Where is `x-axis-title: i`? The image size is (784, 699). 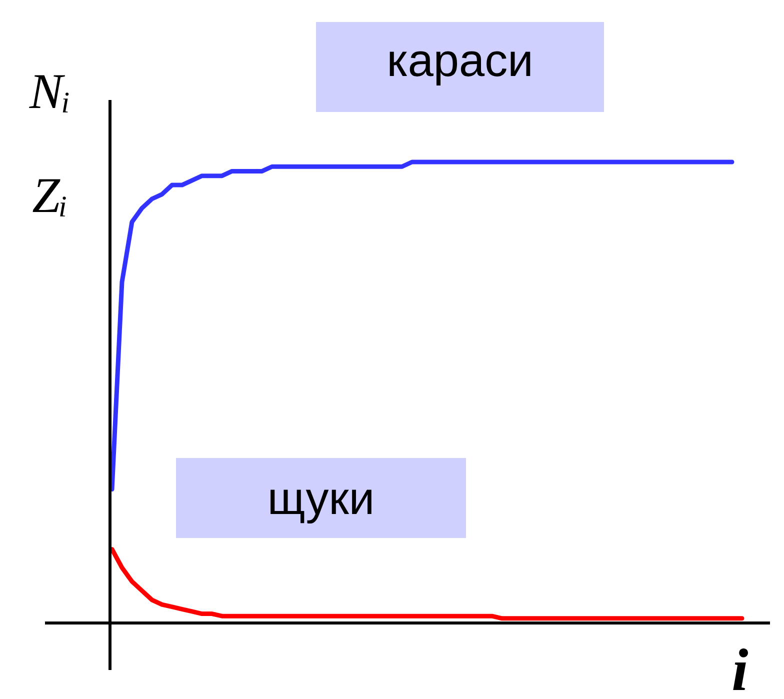 x-axis-title: i is located at coordinates (740, 668).